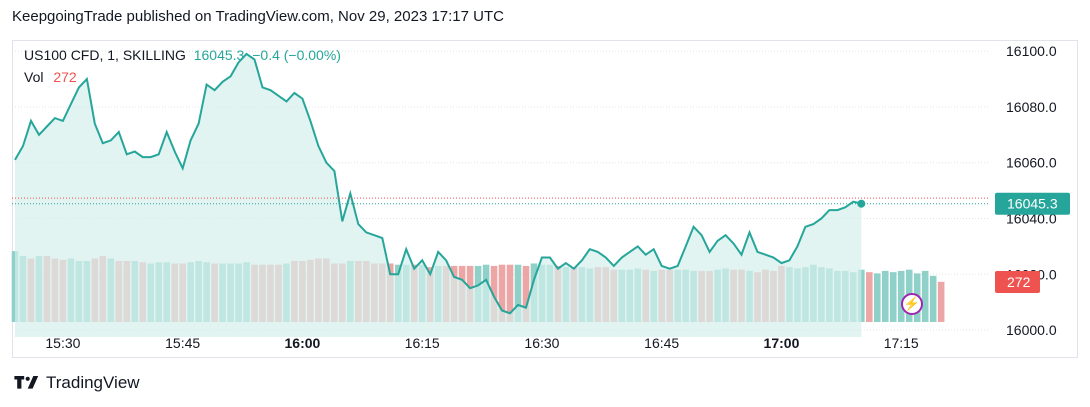 The image size is (1090, 407). What do you see at coordinates (1031, 107) in the screenshot?
I see `y-tick-label: 16080.0` at bounding box center [1031, 107].